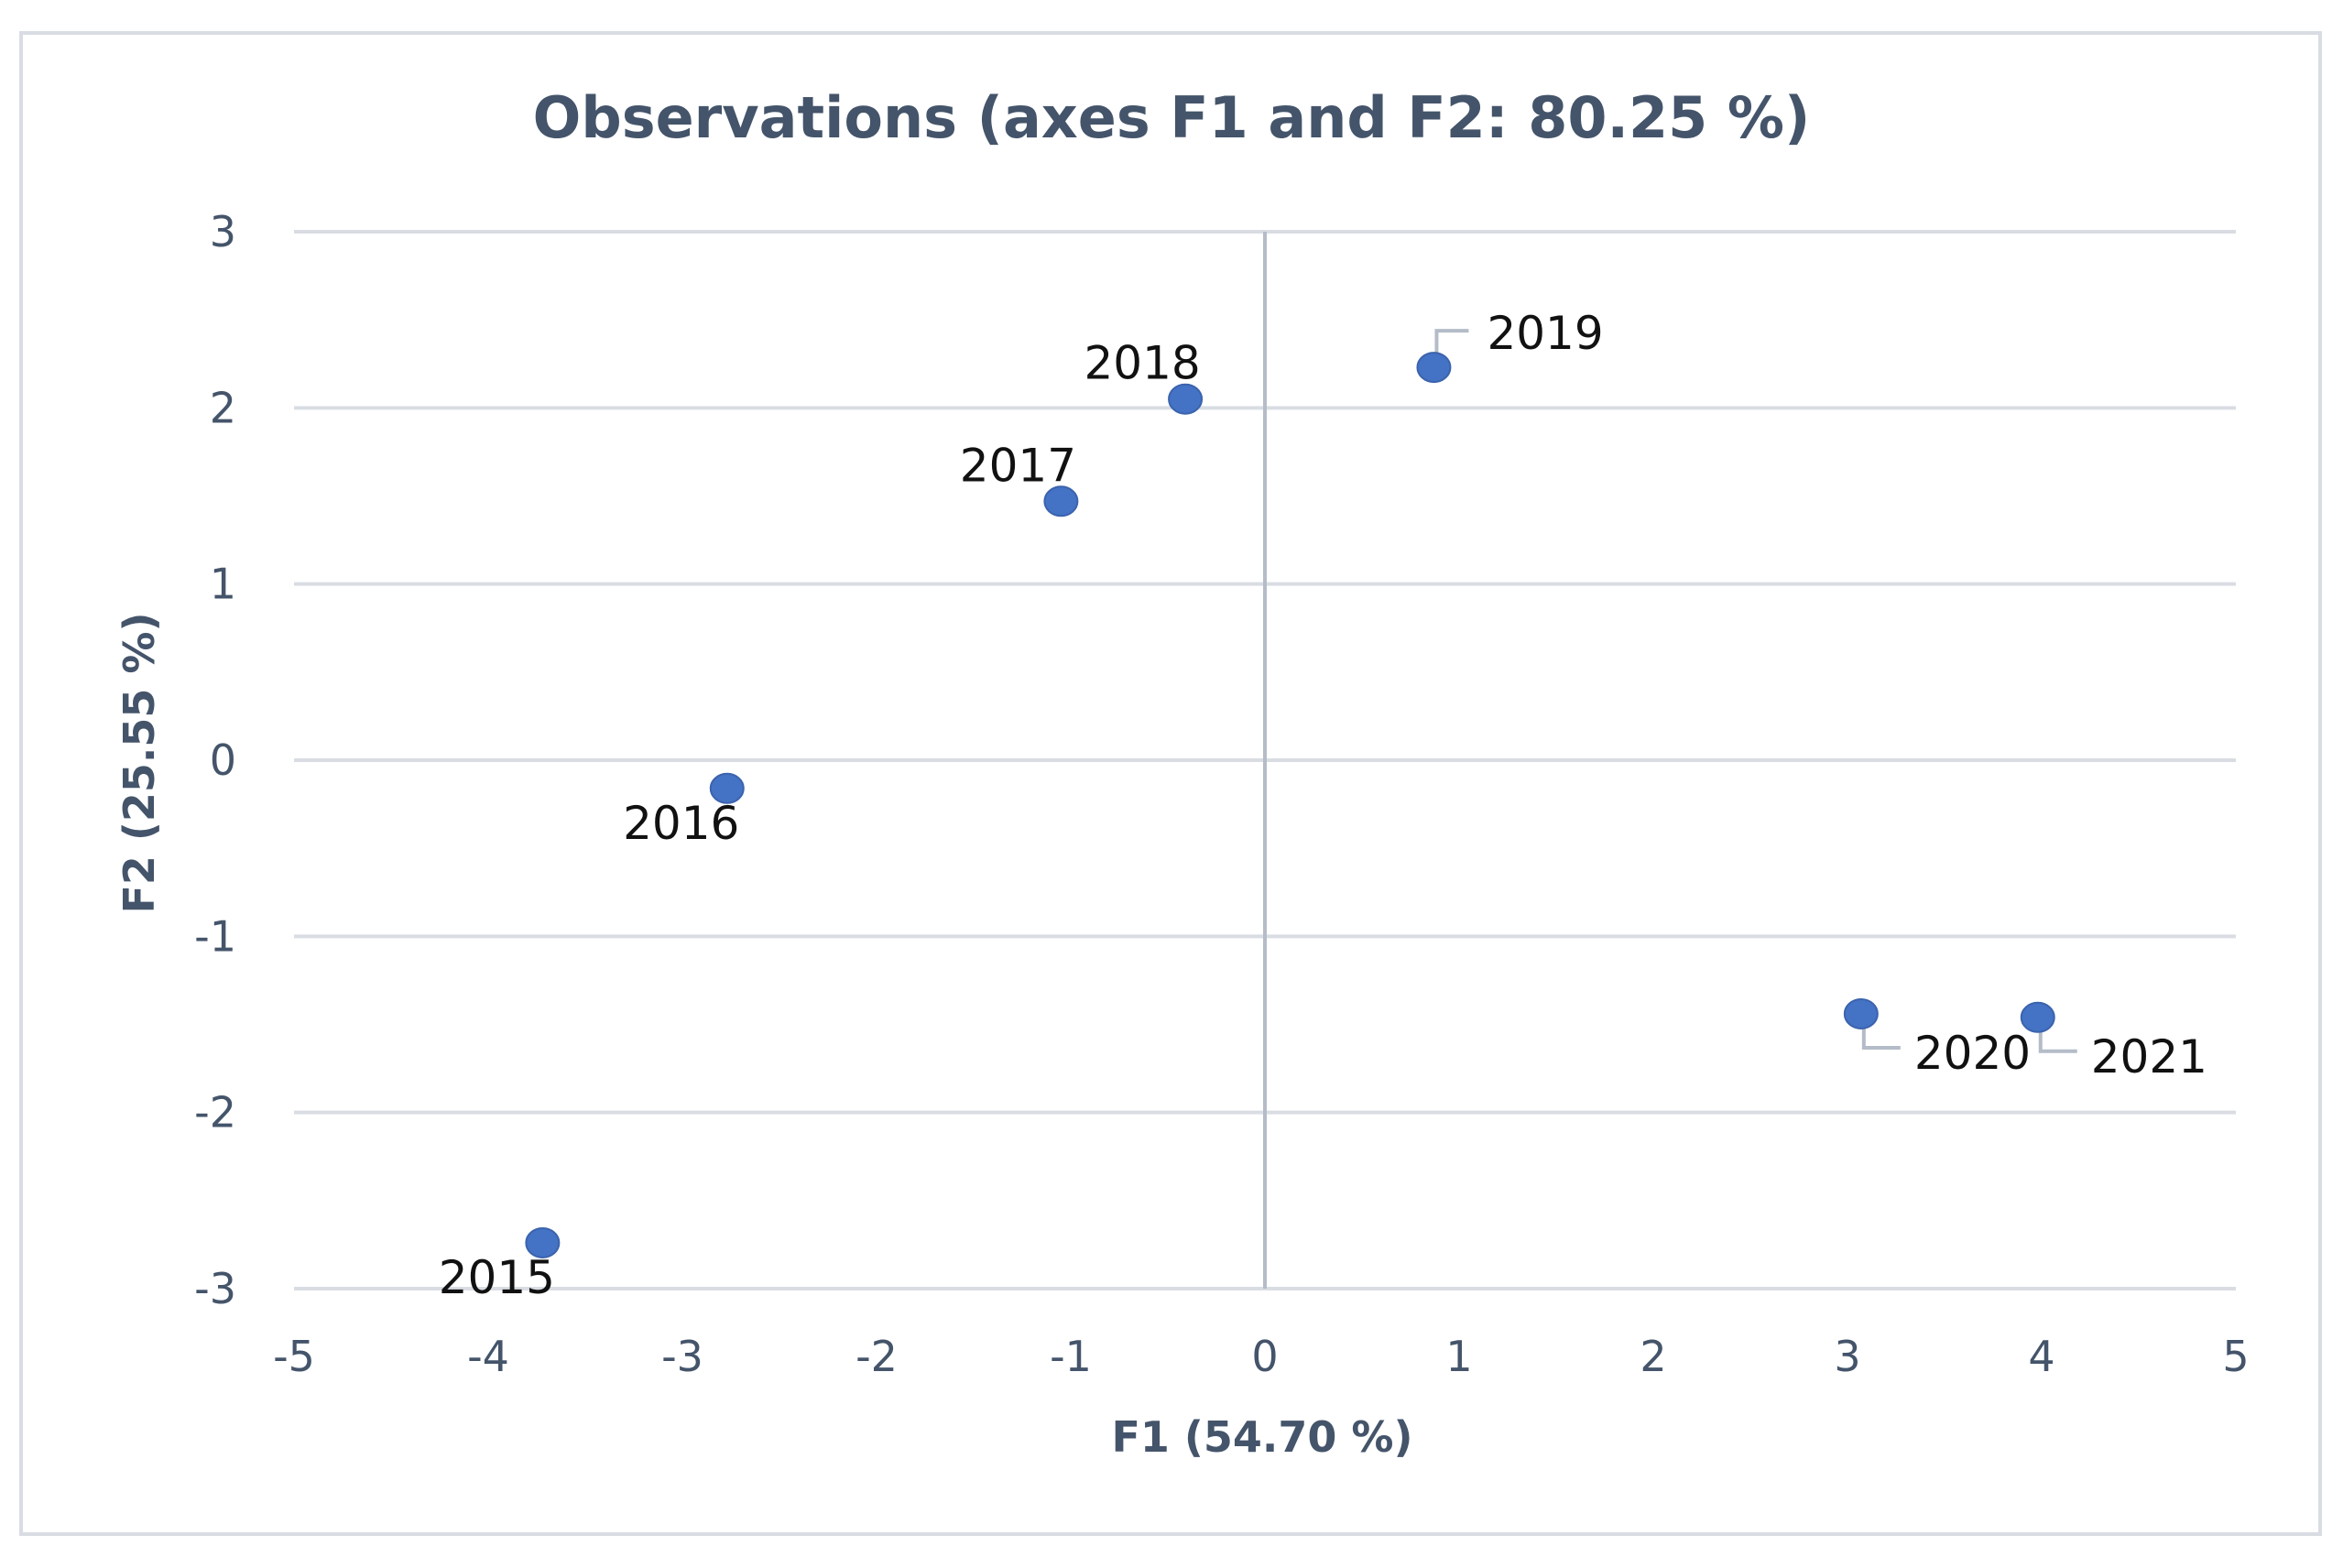 The width and height of the screenshot is (2343, 1568). Describe the element at coordinates (1018, 465) in the screenshot. I see `data-label-2017: 2017` at that location.